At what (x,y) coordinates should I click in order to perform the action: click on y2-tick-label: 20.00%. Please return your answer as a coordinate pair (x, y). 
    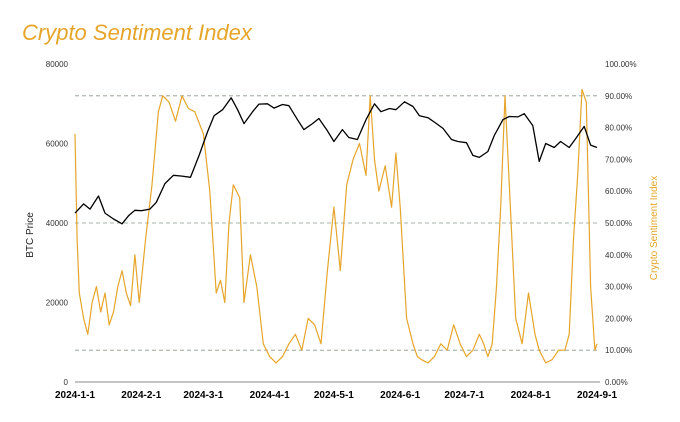
    Looking at the image, I should click on (618, 318).